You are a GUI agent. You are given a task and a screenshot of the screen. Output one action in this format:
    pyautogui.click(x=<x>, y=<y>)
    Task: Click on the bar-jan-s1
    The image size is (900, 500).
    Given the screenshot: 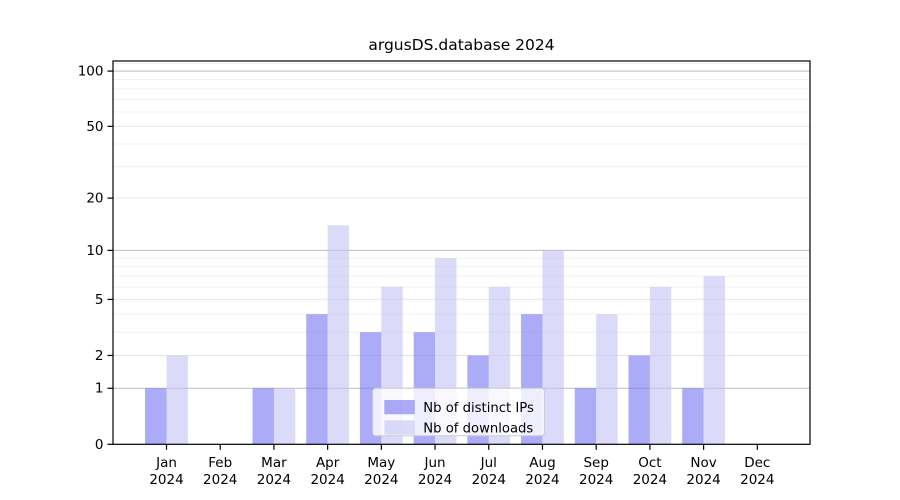 What is the action you would take?
    pyautogui.click(x=177, y=400)
    